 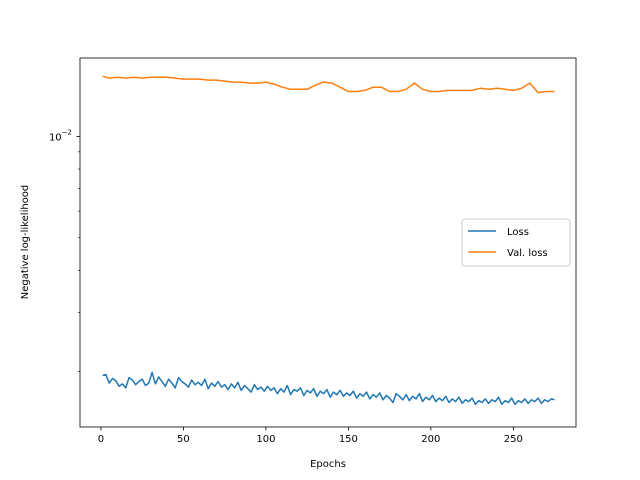 I want to click on x-tick-label: 100, so click(x=265, y=439).